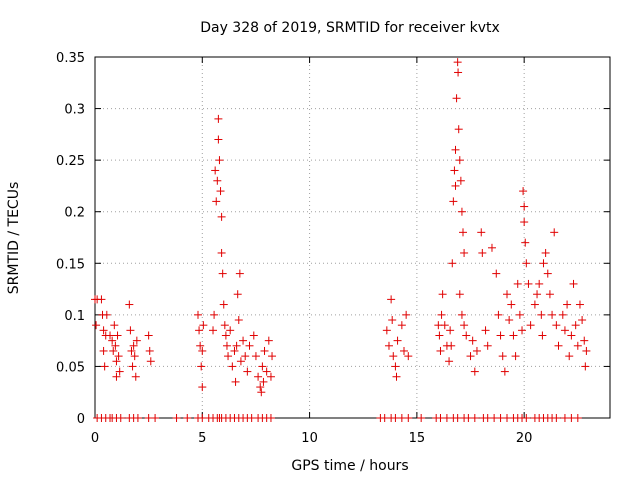  What do you see at coordinates (70, 264) in the screenshot?
I see `y-tick-label: 0.15` at bounding box center [70, 264].